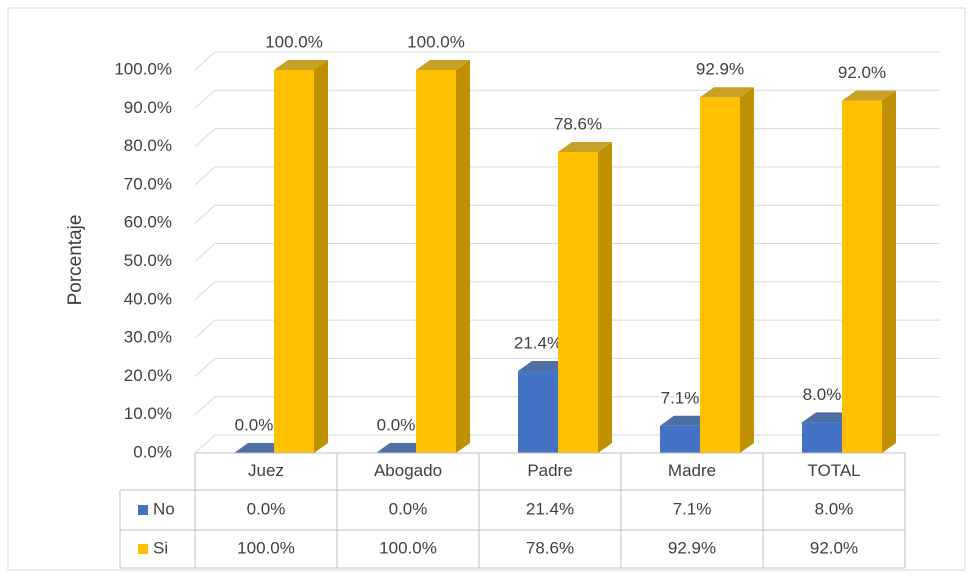 Image resolution: width=974 pixels, height=583 pixels. I want to click on y-tick-label: 100.0%, so click(143, 68).